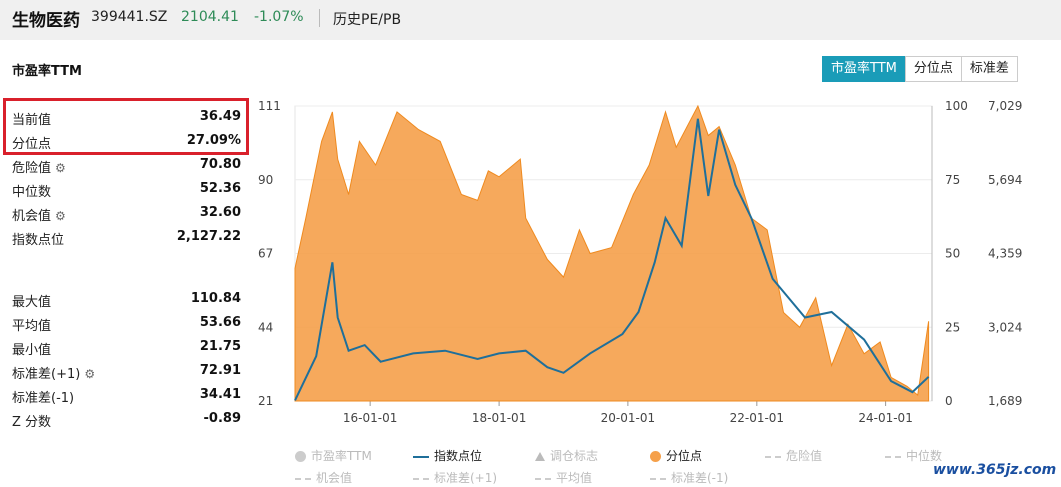  What do you see at coordinates (32, 144) in the screenshot?
I see `stat-label: 分位点` at bounding box center [32, 144].